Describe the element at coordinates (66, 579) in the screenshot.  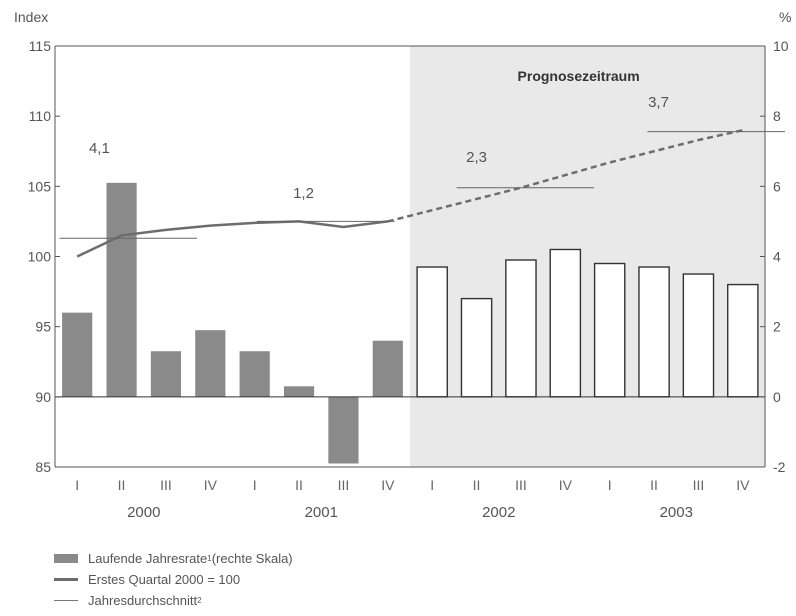
I see `legend-swatch-line` at that location.